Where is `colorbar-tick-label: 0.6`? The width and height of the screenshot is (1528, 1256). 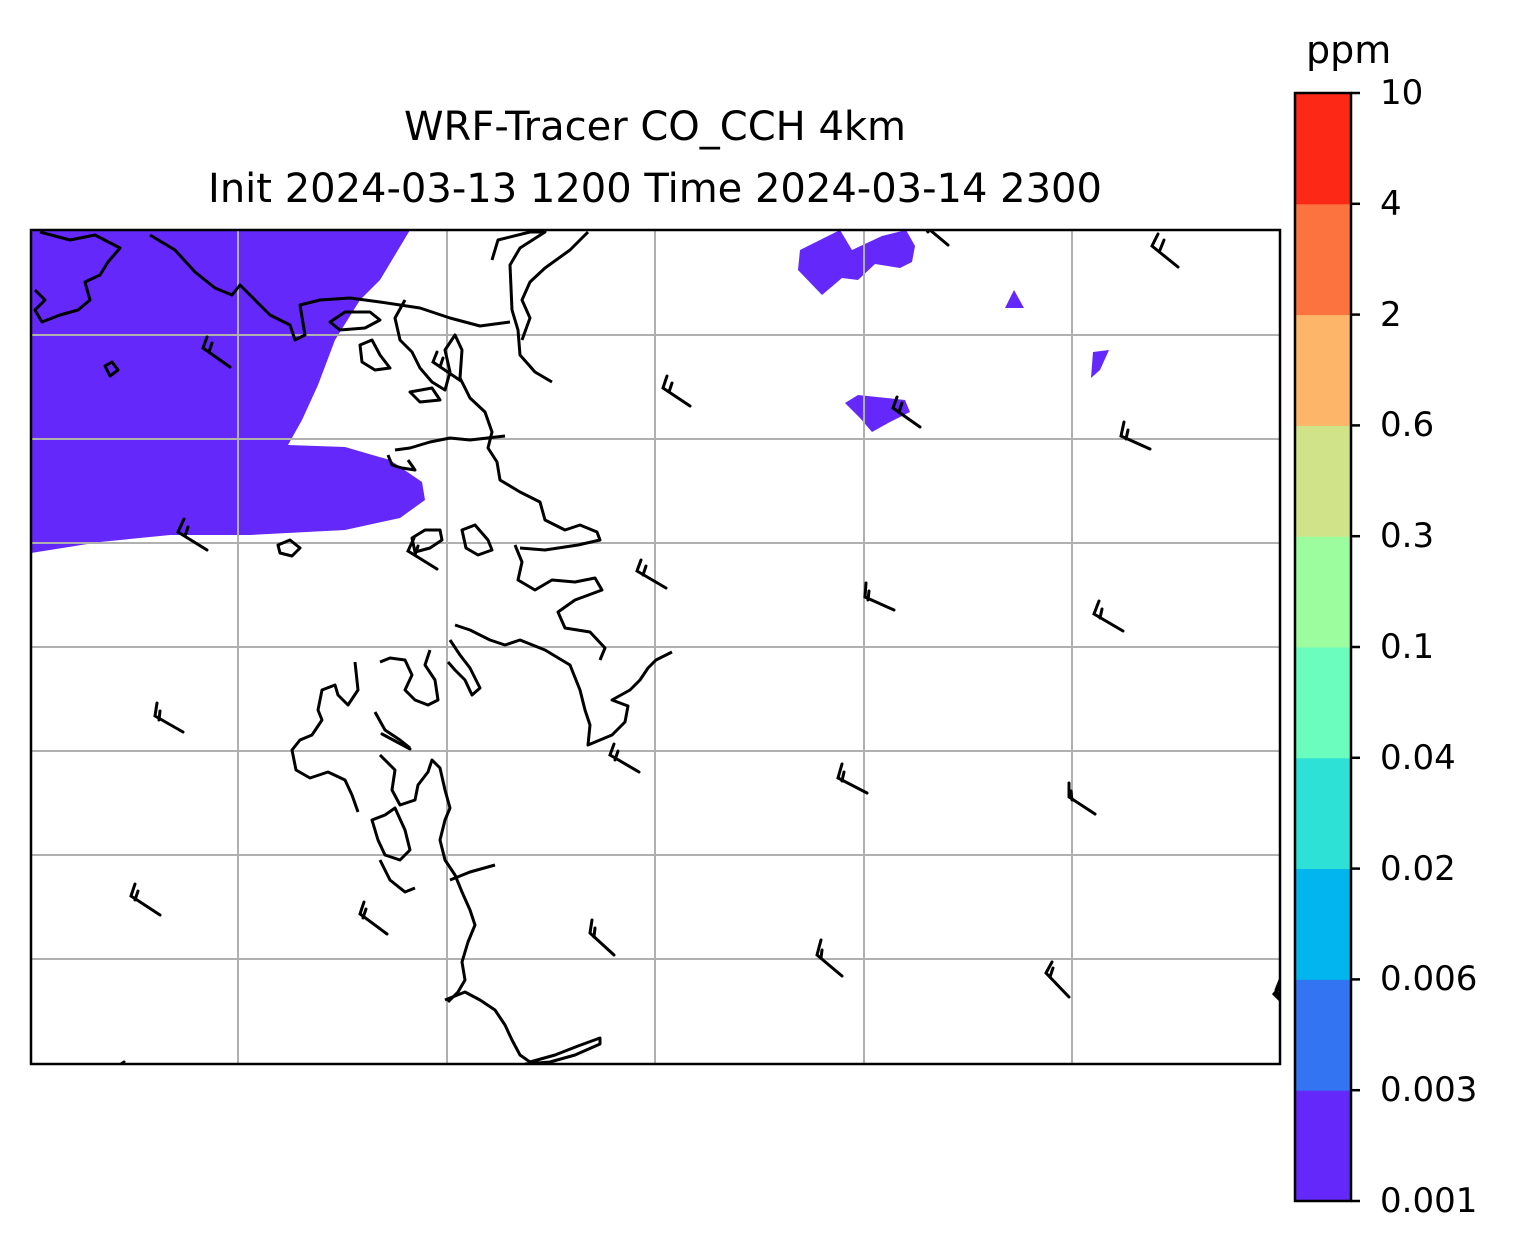
colorbar-tick-label: 0.6 is located at coordinates (1407, 425).